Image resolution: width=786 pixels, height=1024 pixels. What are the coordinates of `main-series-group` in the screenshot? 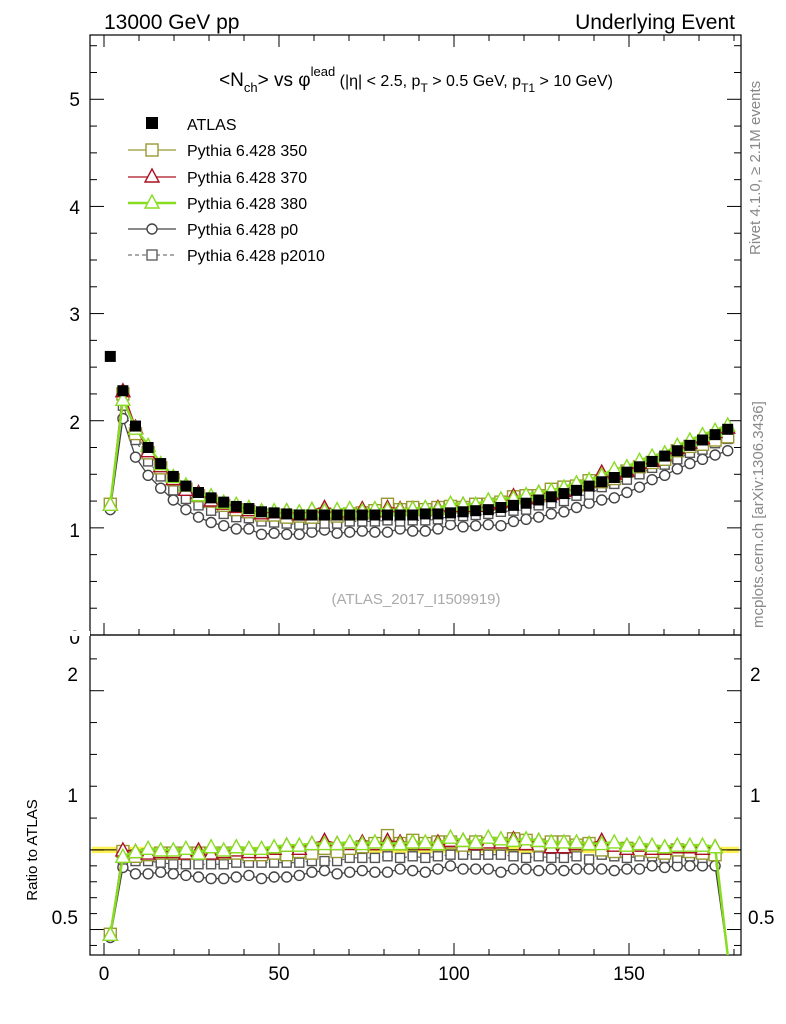 It's located at (419, 445).